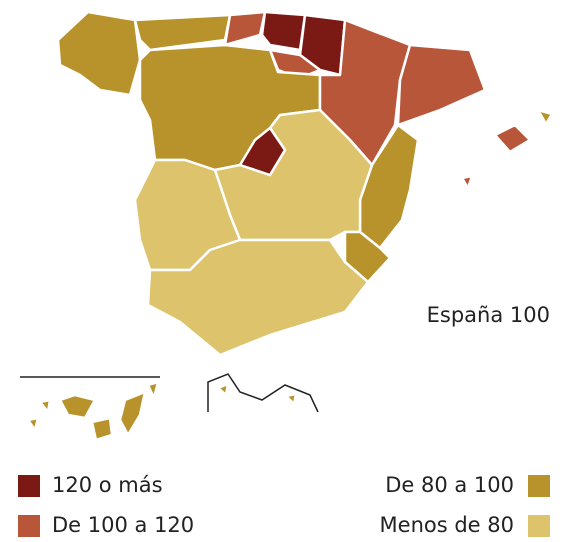 The image size is (571, 542). What do you see at coordinates (488, 315) in the screenshot?
I see `map-label: España 100` at bounding box center [488, 315].